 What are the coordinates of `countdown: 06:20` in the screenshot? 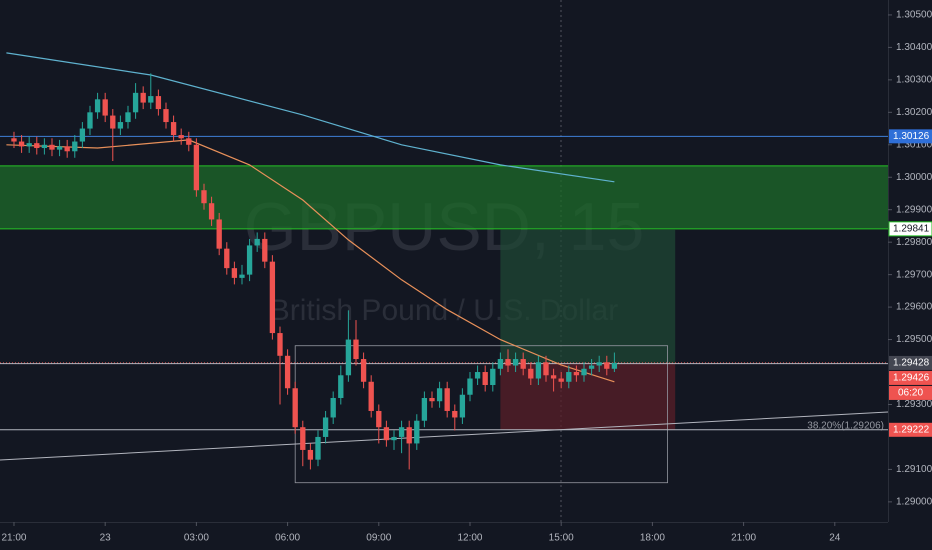 It's located at (910, 393).